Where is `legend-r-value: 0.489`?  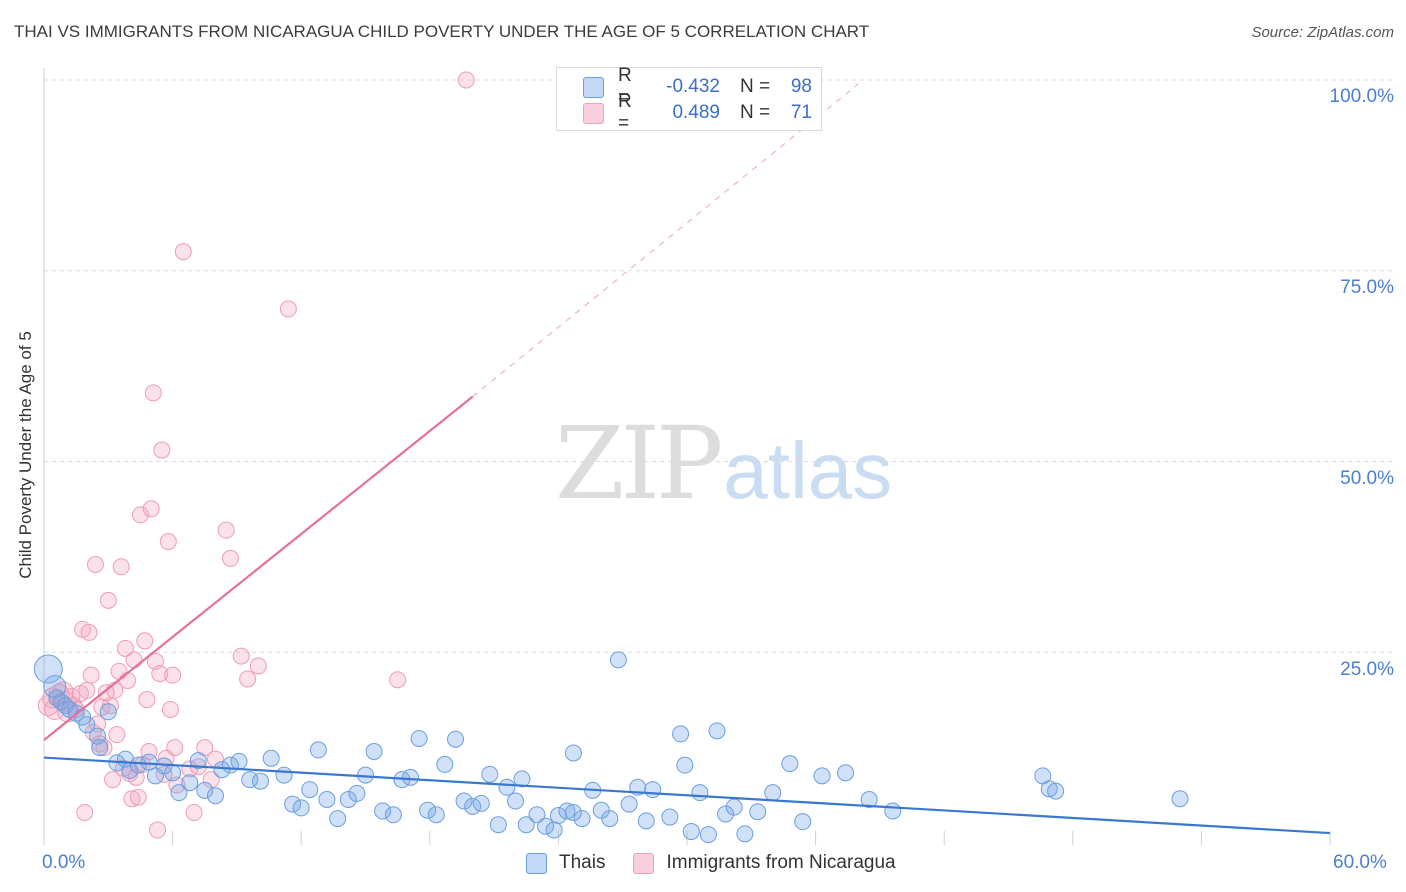
legend-r-value: 0.489 is located at coordinates (696, 112).